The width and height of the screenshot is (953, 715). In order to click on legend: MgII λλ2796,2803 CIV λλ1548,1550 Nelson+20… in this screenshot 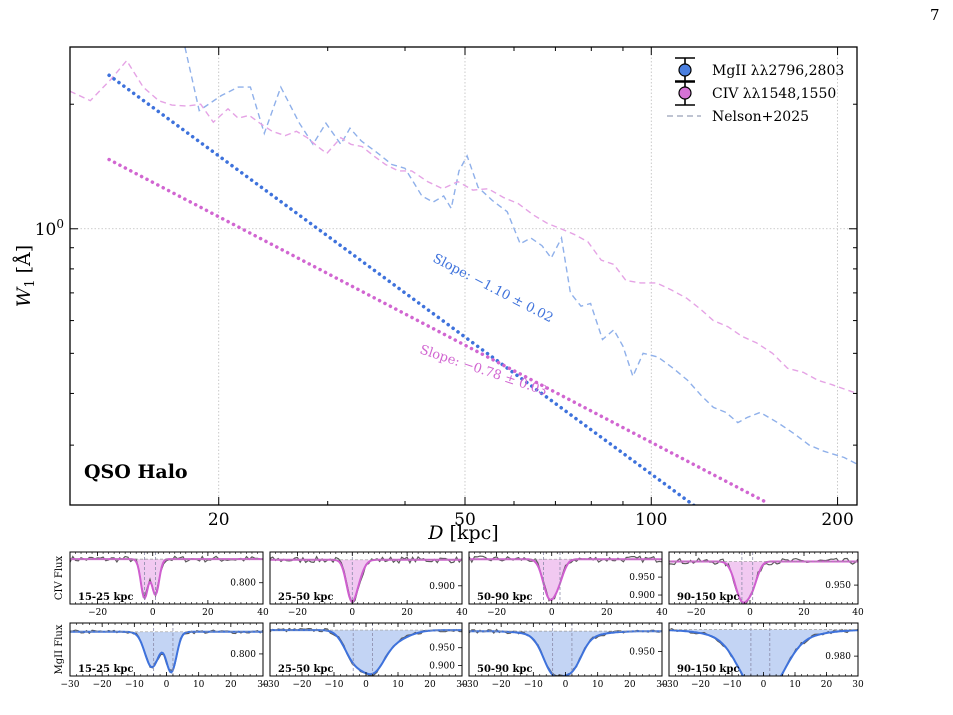, I will do `click(755, 91)`.